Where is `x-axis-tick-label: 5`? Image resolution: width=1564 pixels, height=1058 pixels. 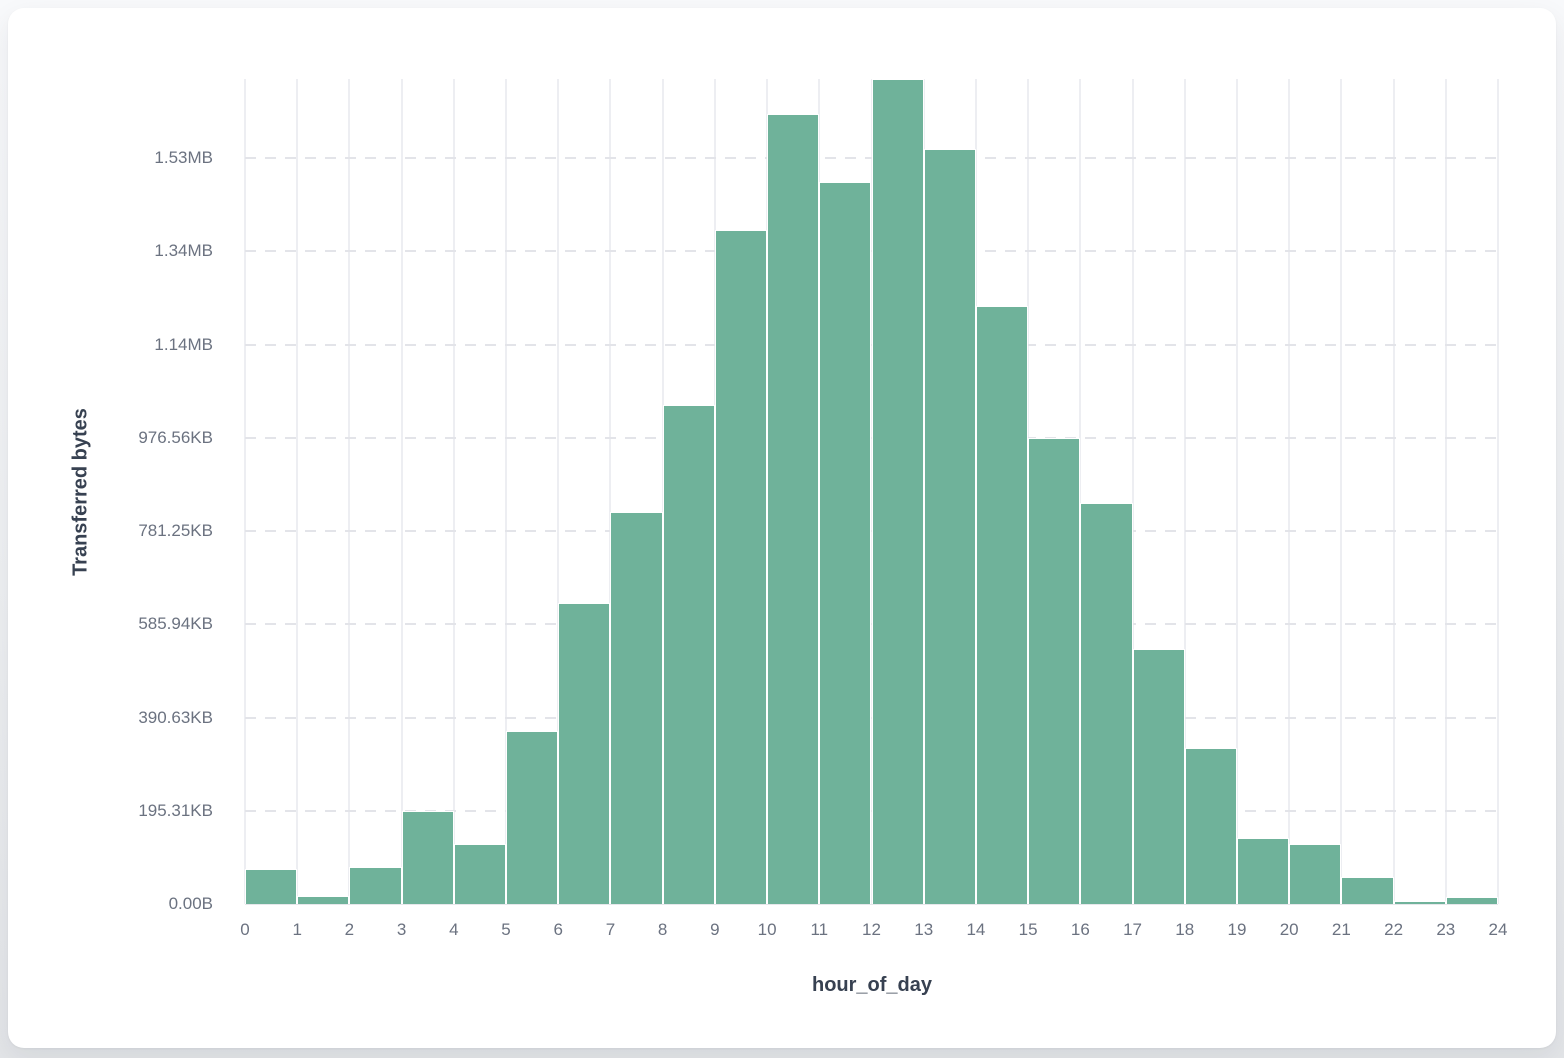 x-axis-tick-label: 5 is located at coordinates (506, 929).